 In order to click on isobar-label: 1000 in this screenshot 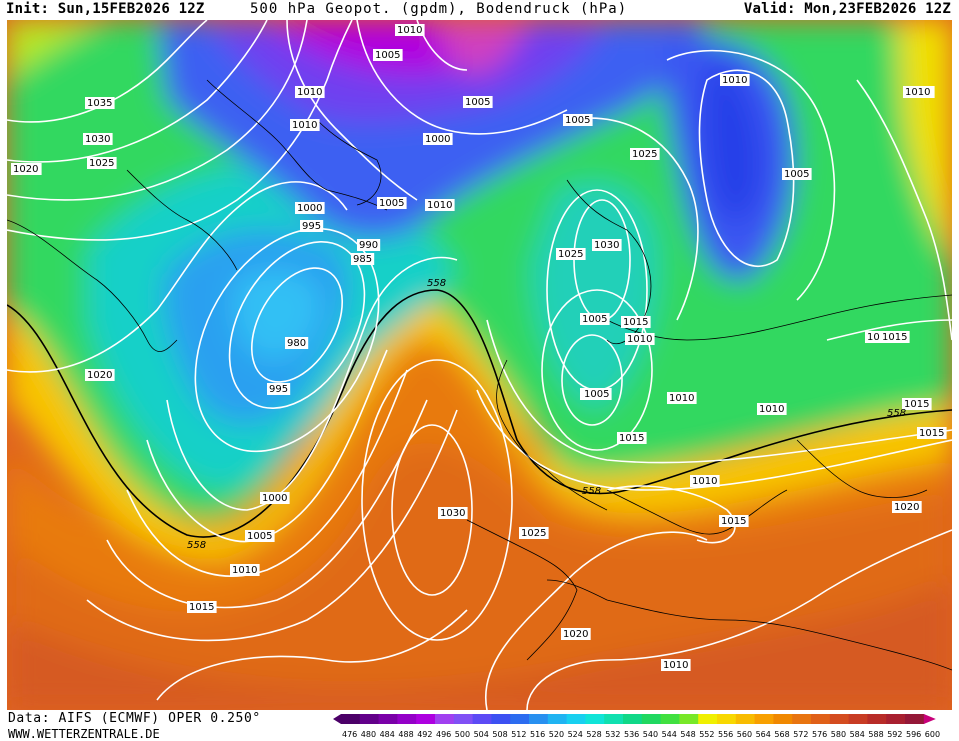, I will do `click(275, 498)`.